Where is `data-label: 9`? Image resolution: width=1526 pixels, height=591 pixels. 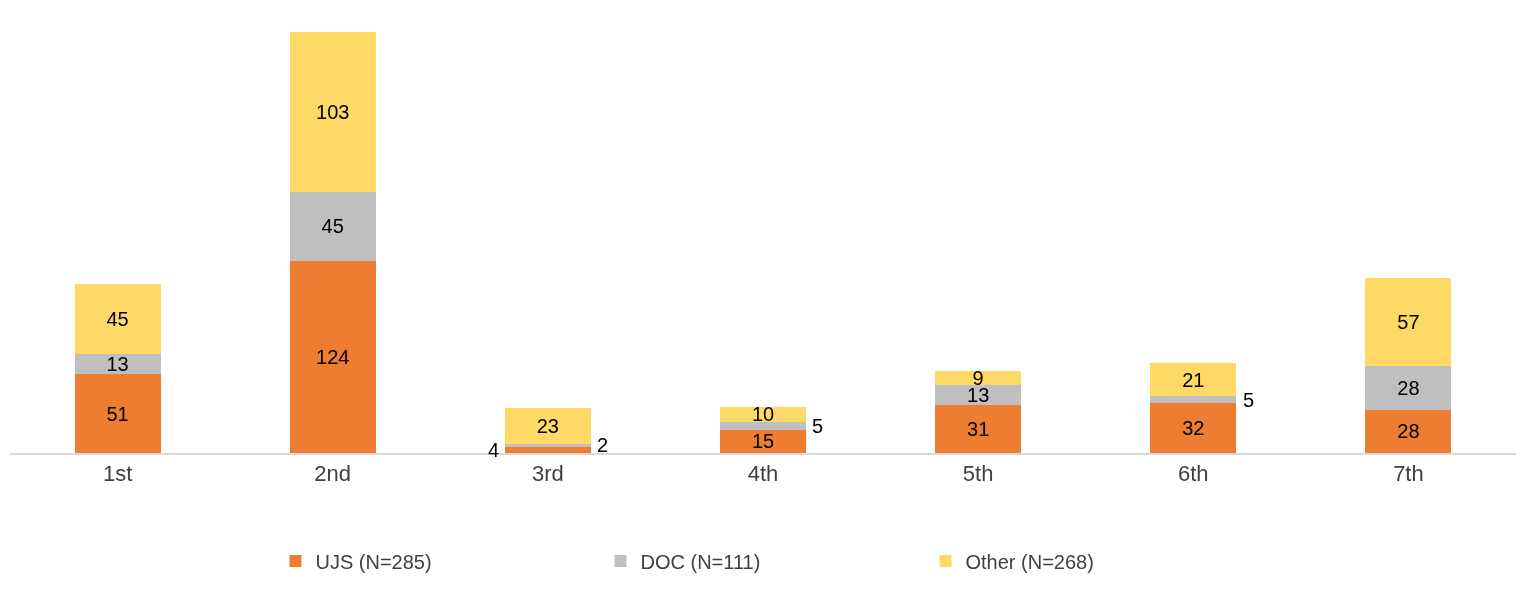
data-label: 9 is located at coordinates (978, 377).